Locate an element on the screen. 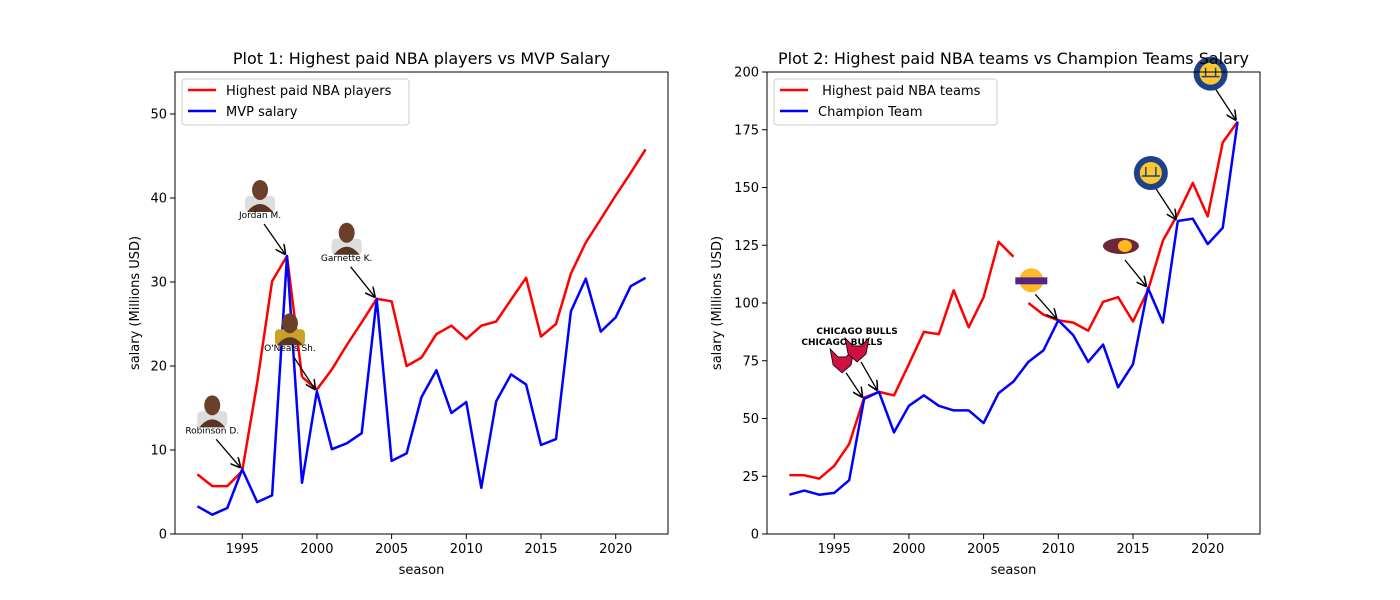 The image size is (1400, 600). chart-1-ylabel: salary (Millions USD) is located at coordinates (135, 303).